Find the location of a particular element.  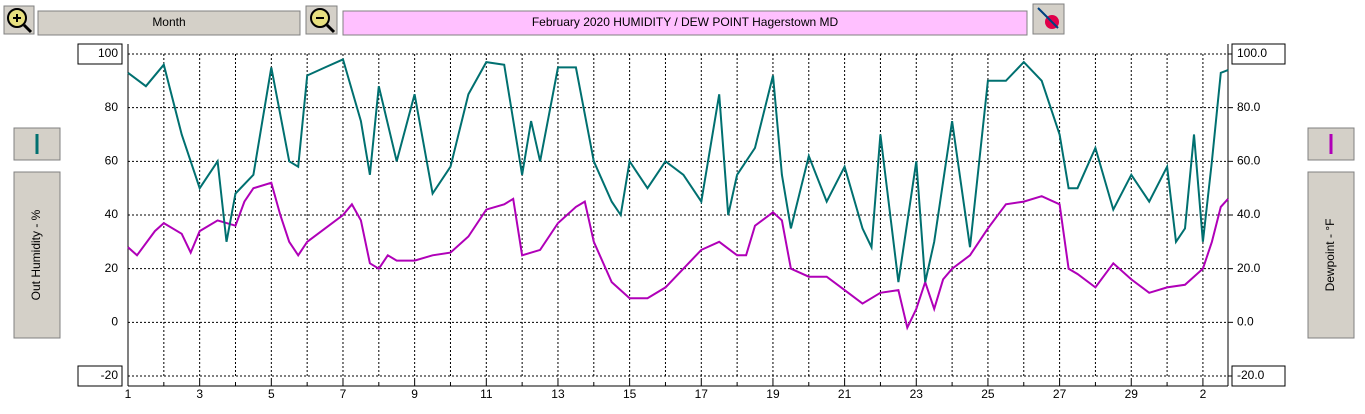

x-tick-label: 27 is located at coordinates (1060, 394).